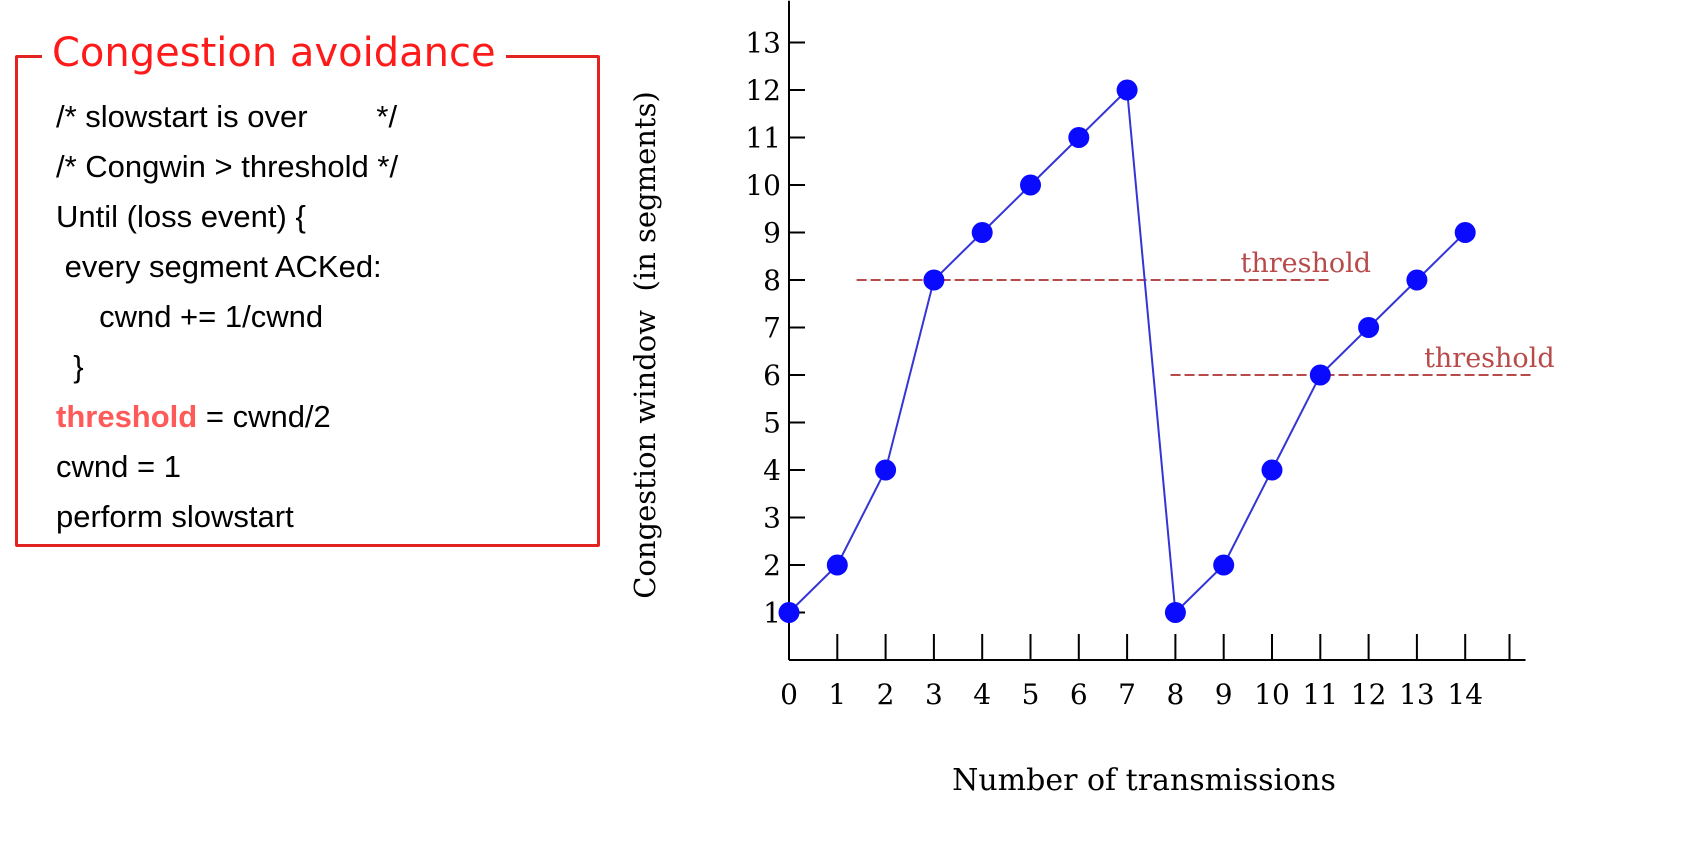  I want to click on x-tick-label: 12, so click(1369, 694).